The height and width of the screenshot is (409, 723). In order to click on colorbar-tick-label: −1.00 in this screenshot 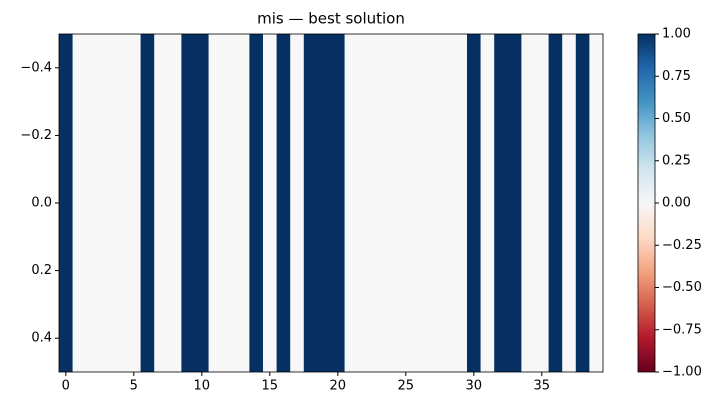, I will do `click(682, 372)`.